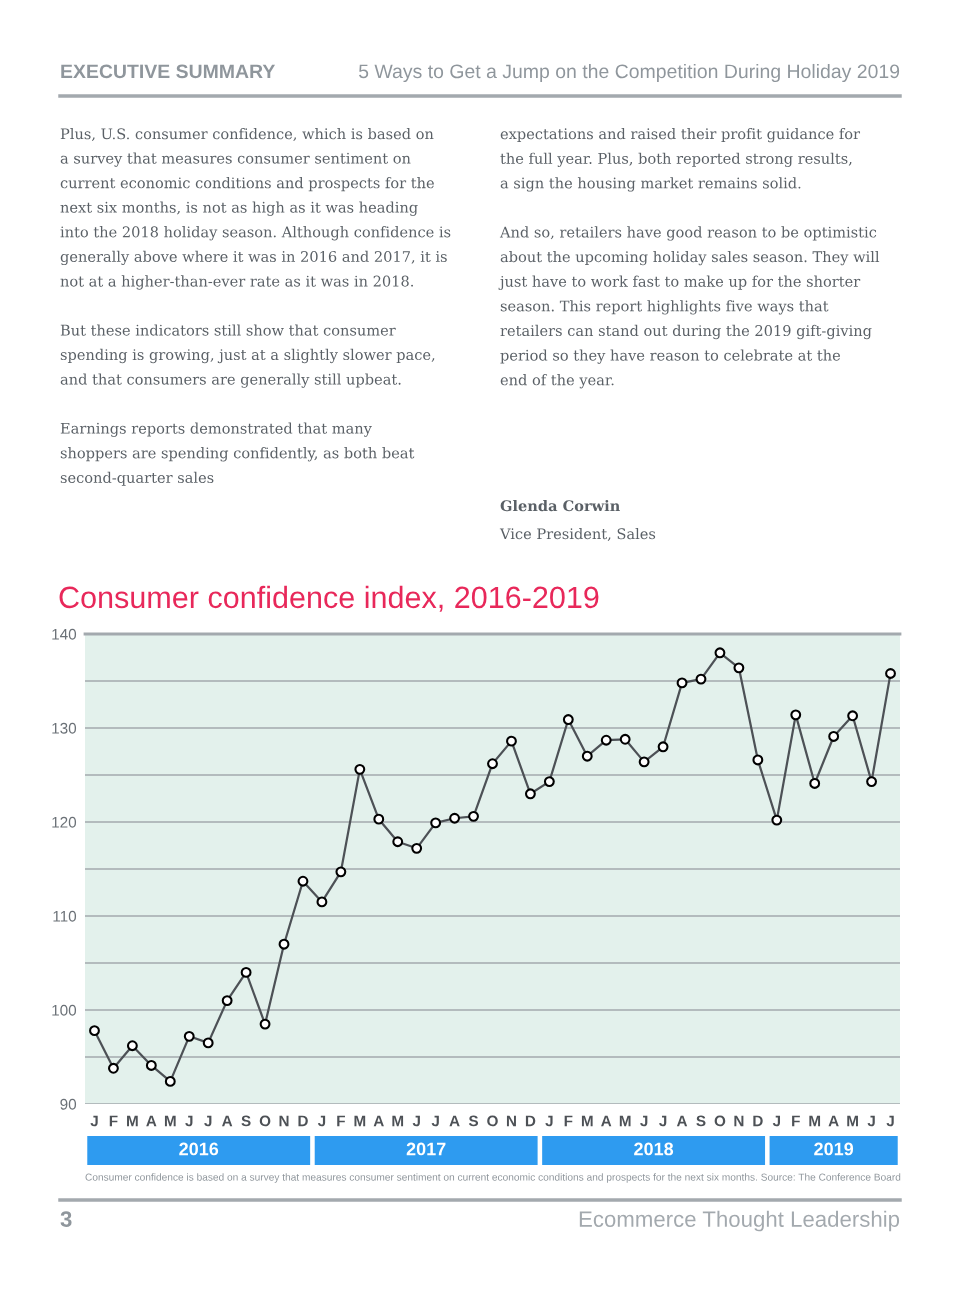 This screenshot has height=1290, width=960. What do you see at coordinates (65, 916) in the screenshot?
I see `y-tick-label: 110` at bounding box center [65, 916].